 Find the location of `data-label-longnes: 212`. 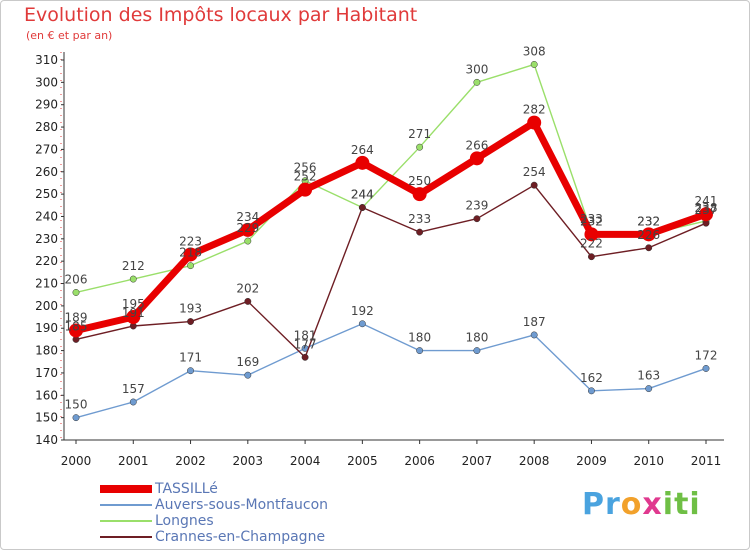

data-label-longnes: 212 is located at coordinates (133, 266).